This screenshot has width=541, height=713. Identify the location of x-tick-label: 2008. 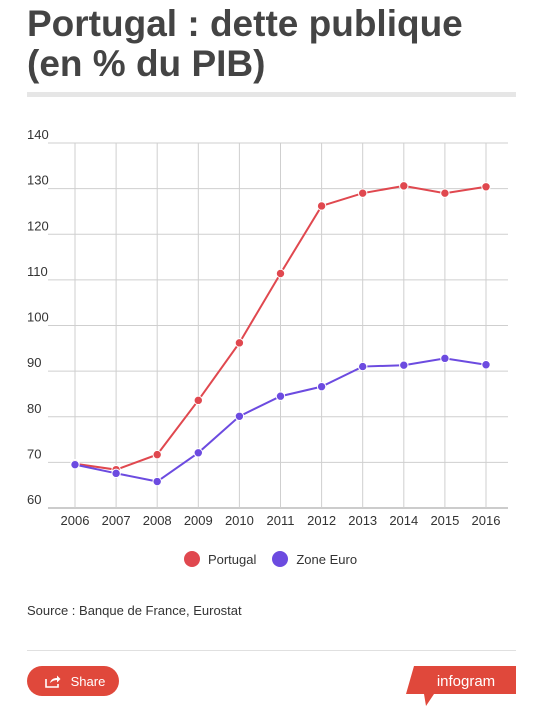
(157, 520).